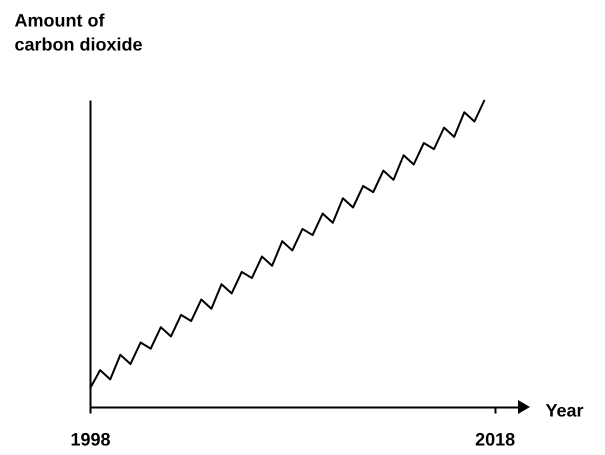 This screenshot has height=455, width=605. Describe the element at coordinates (565, 410) in the screenshot. I see `x-axis-title: Year` at that location.